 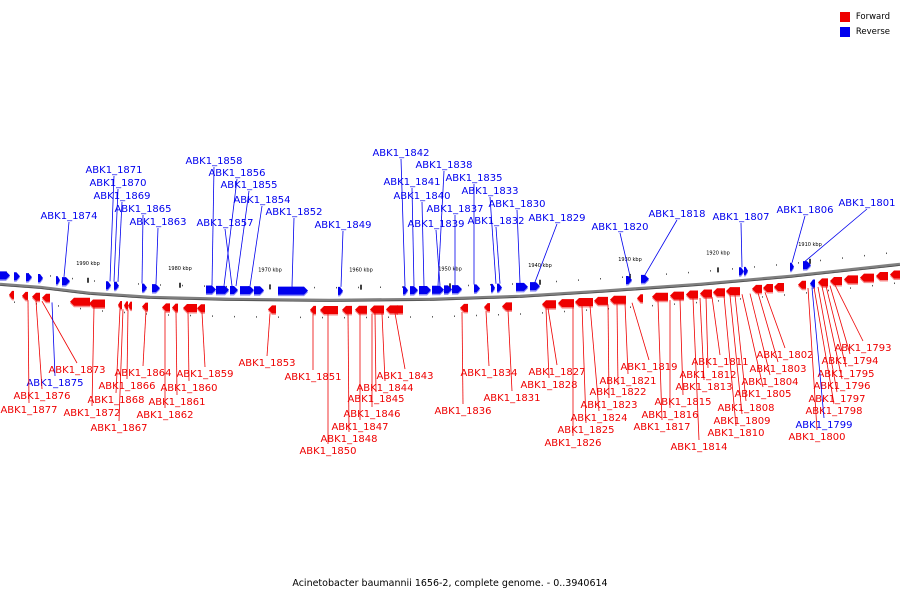 What do you see at coordinates (450, 282) in the screenshot?
I see `genome-backbone` at bounding box center [450, 282].